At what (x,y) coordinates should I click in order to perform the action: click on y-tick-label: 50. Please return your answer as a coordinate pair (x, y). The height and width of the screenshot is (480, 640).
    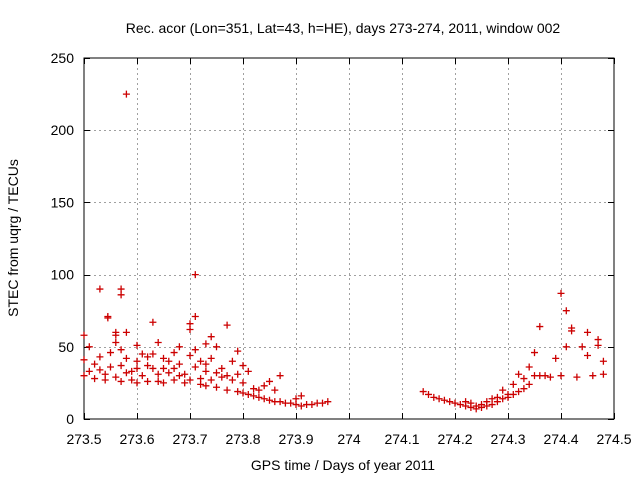
    Looking at the image, I should click on (66, 347).